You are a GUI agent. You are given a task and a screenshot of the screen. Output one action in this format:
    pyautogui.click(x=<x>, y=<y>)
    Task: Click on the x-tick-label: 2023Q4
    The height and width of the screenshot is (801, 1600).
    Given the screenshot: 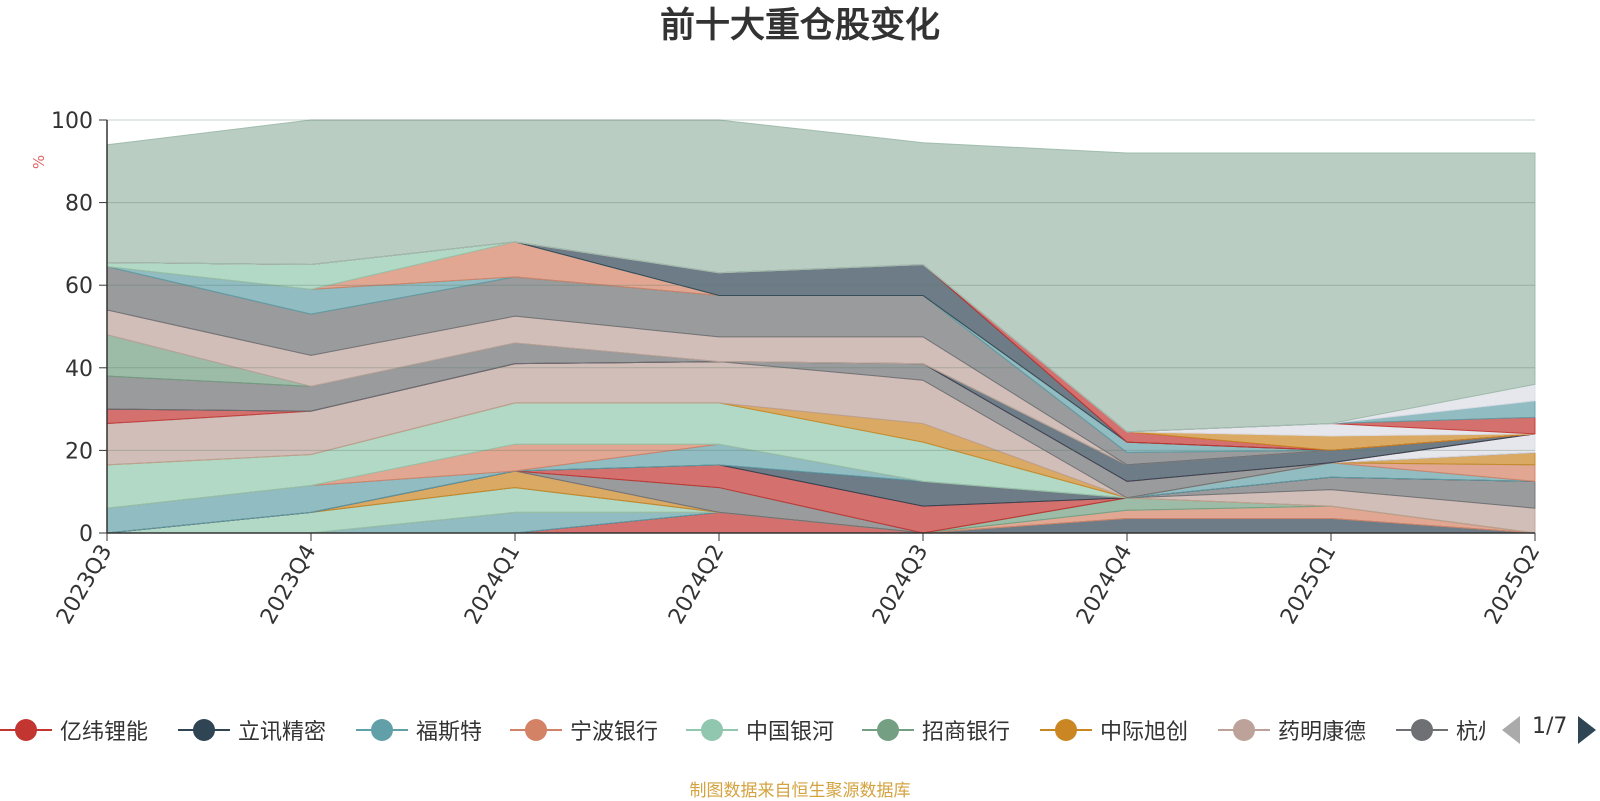 What is the action you would take?
    pyautogui.click(x=288, y=585)
    